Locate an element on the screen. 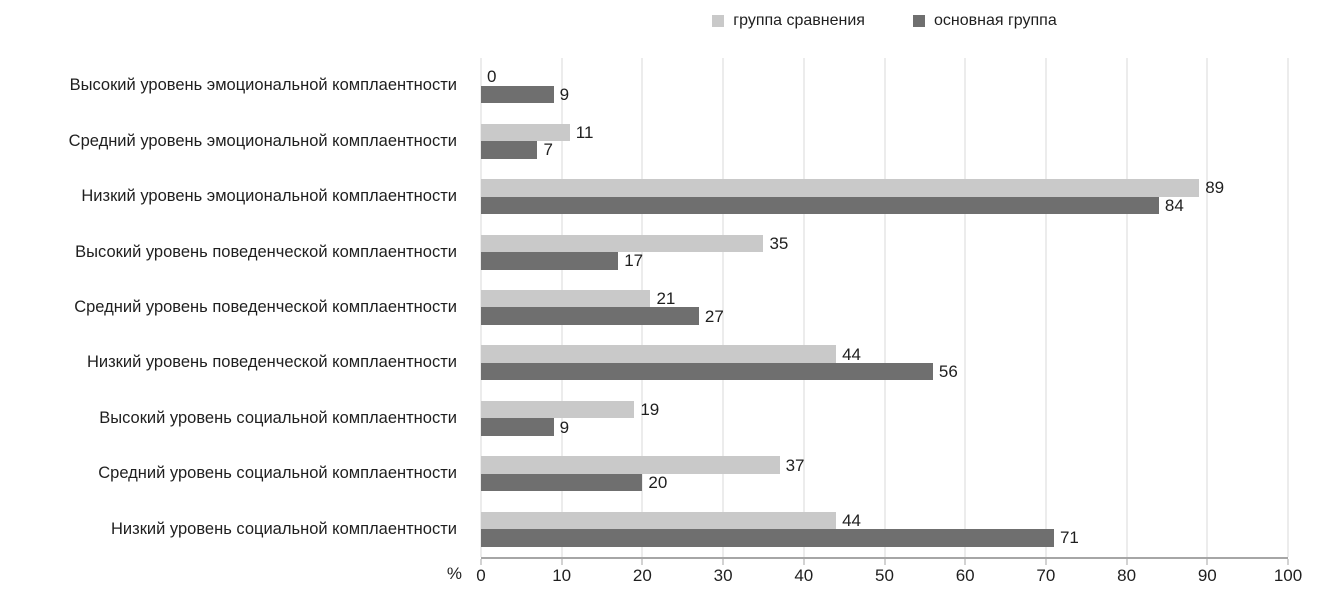  legend-item: группа сравнения is located at coordinates (788, 21).